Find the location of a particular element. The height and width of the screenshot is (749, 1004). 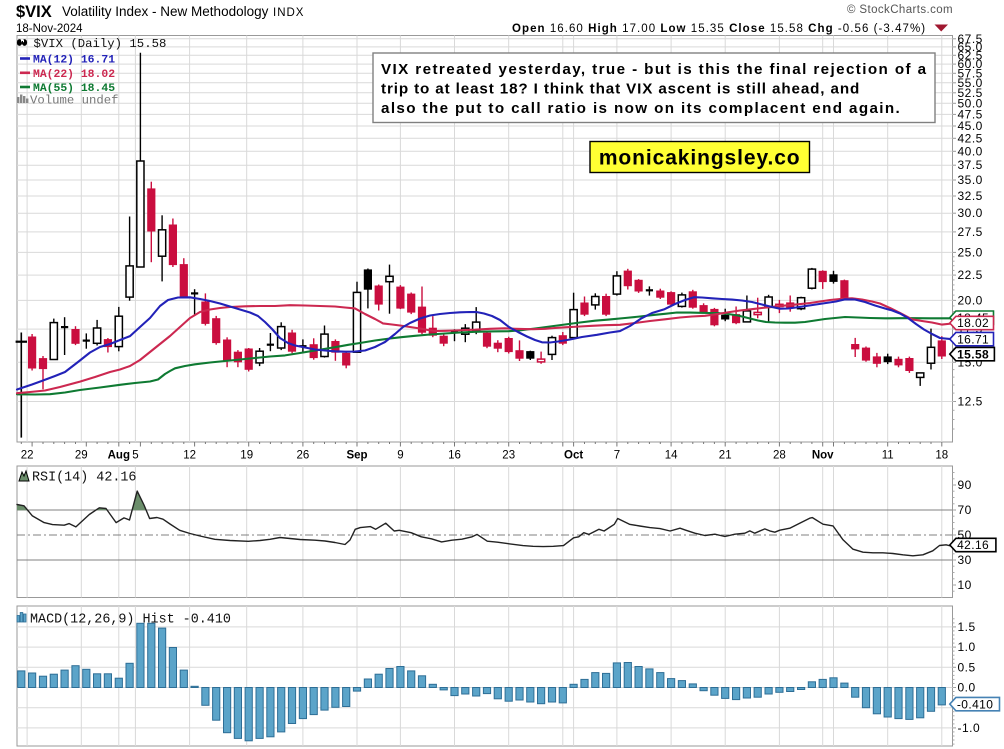

svg-text: 15.58 is located at coordinates (973, 354).